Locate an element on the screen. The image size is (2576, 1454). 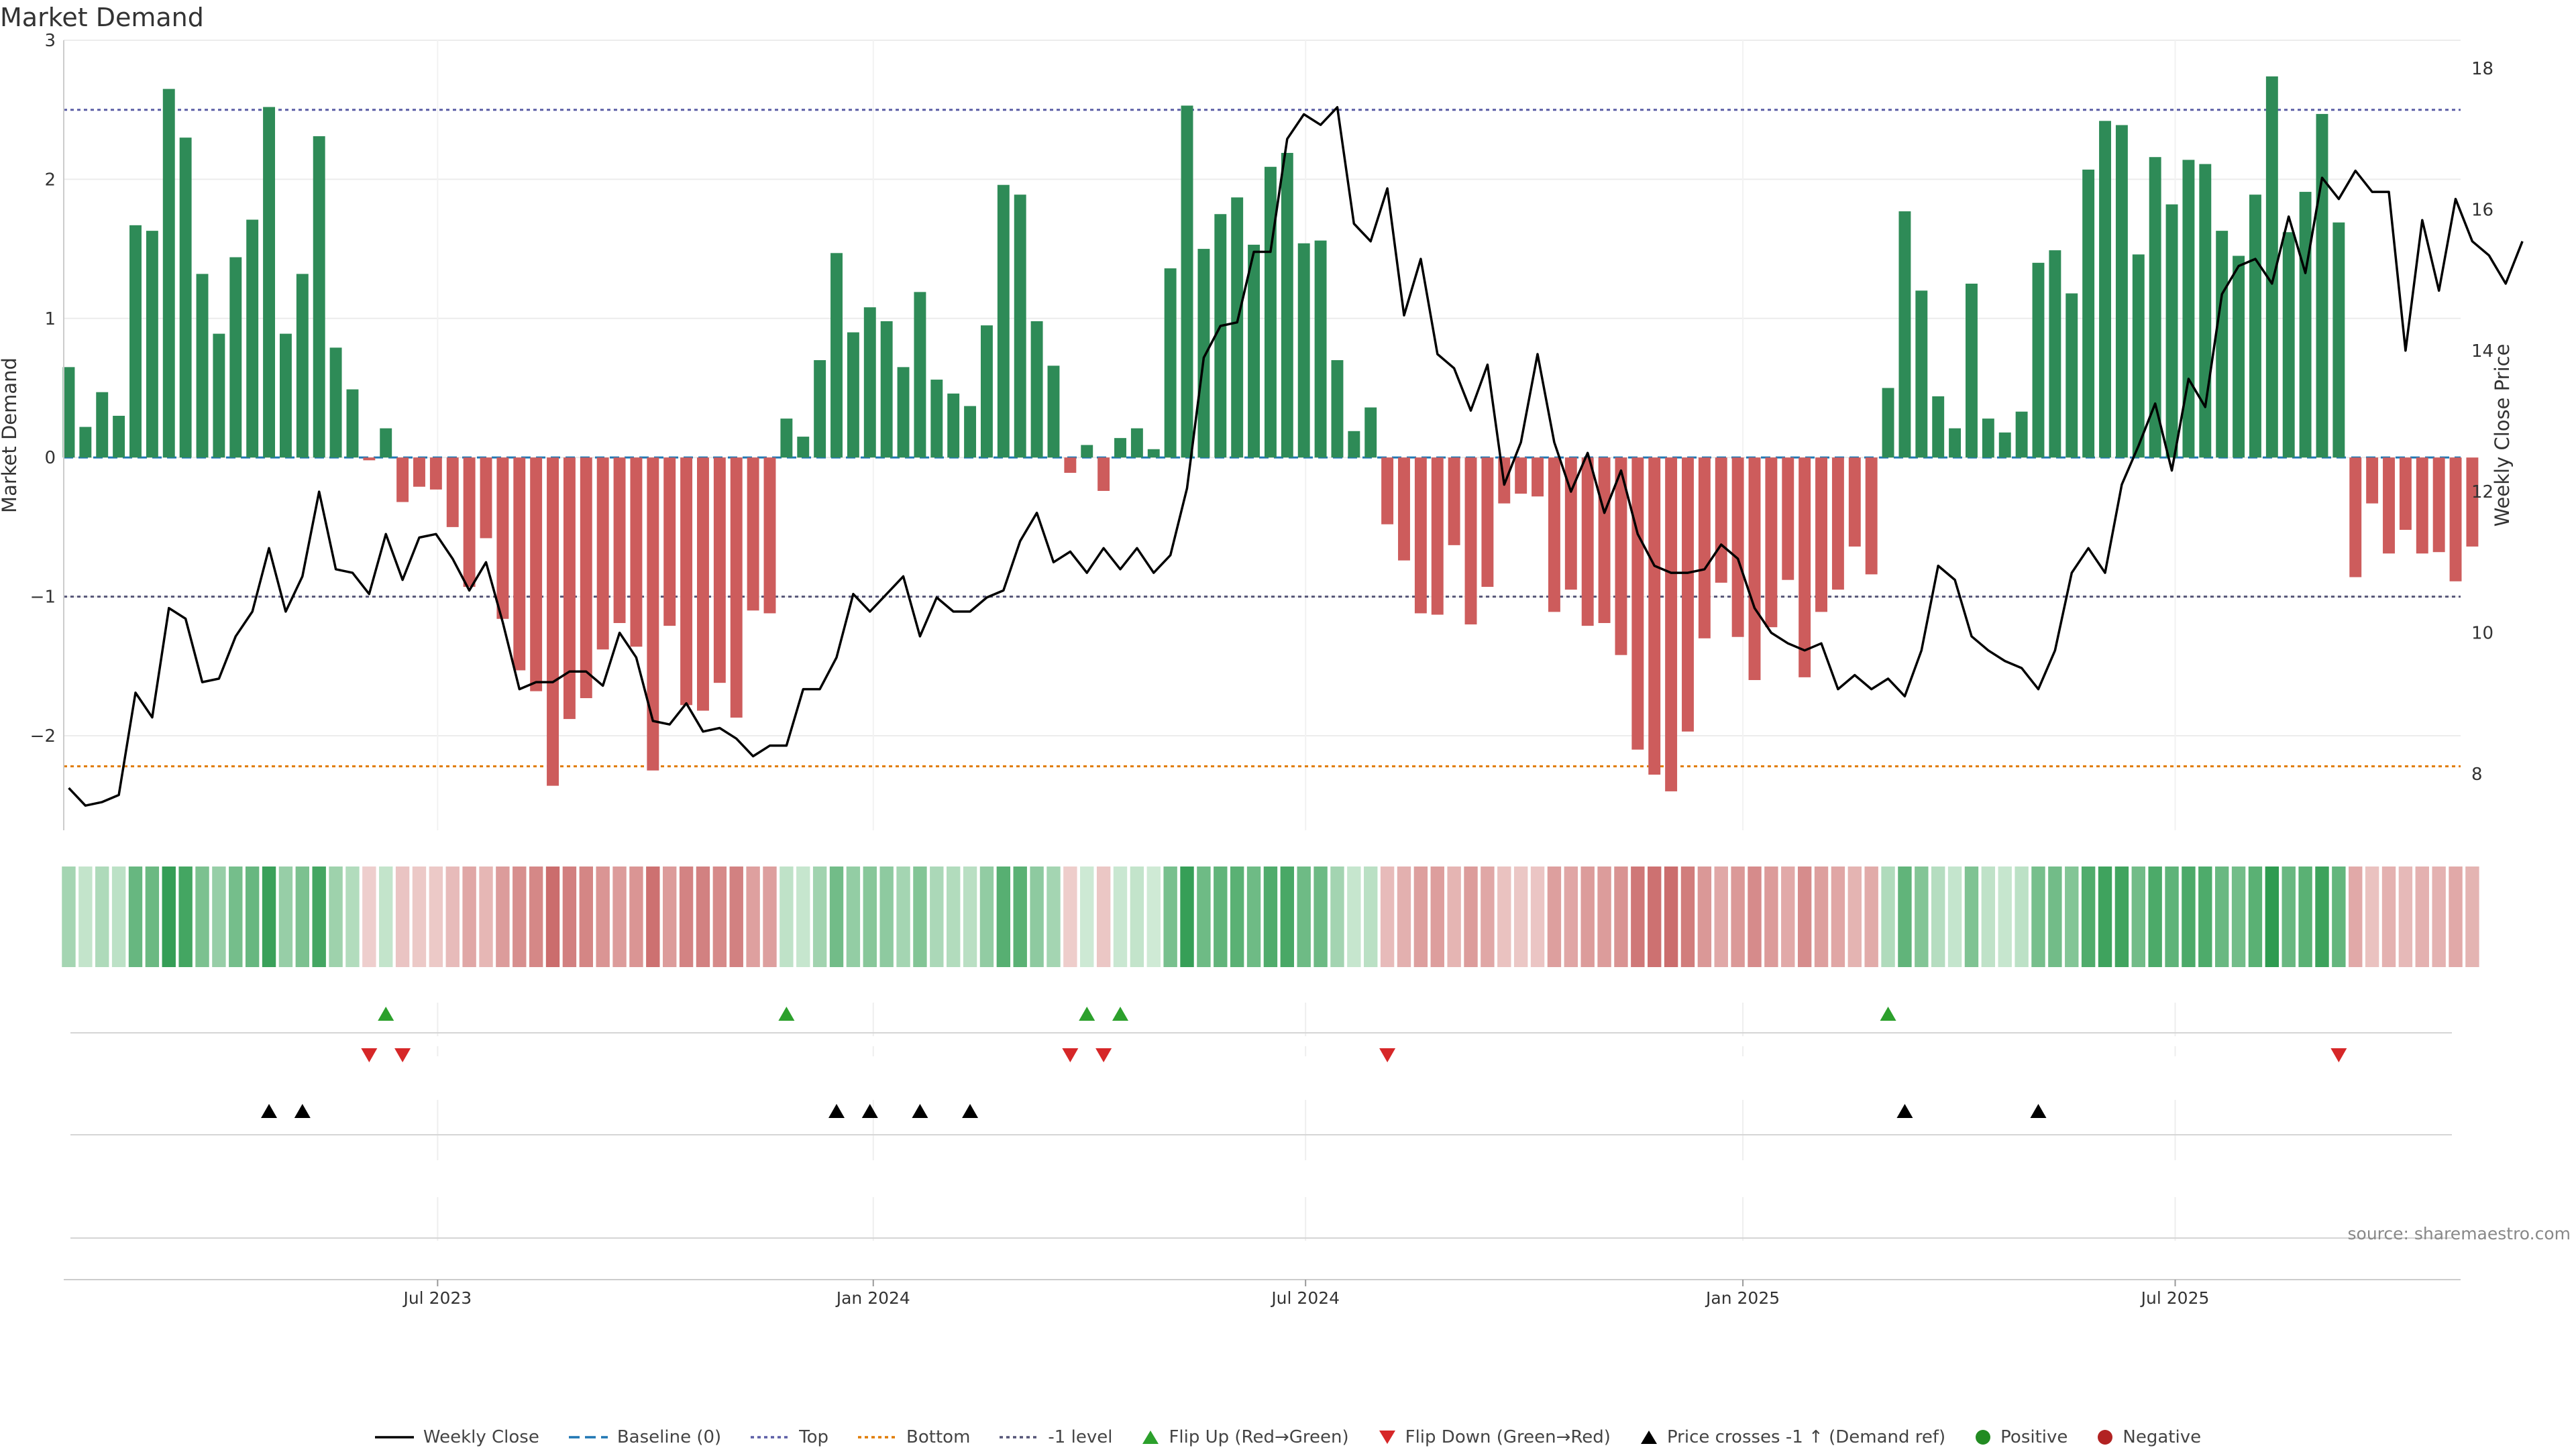
legend-item-baseline: Baseline (0) is located at coordinates (645, 1437).